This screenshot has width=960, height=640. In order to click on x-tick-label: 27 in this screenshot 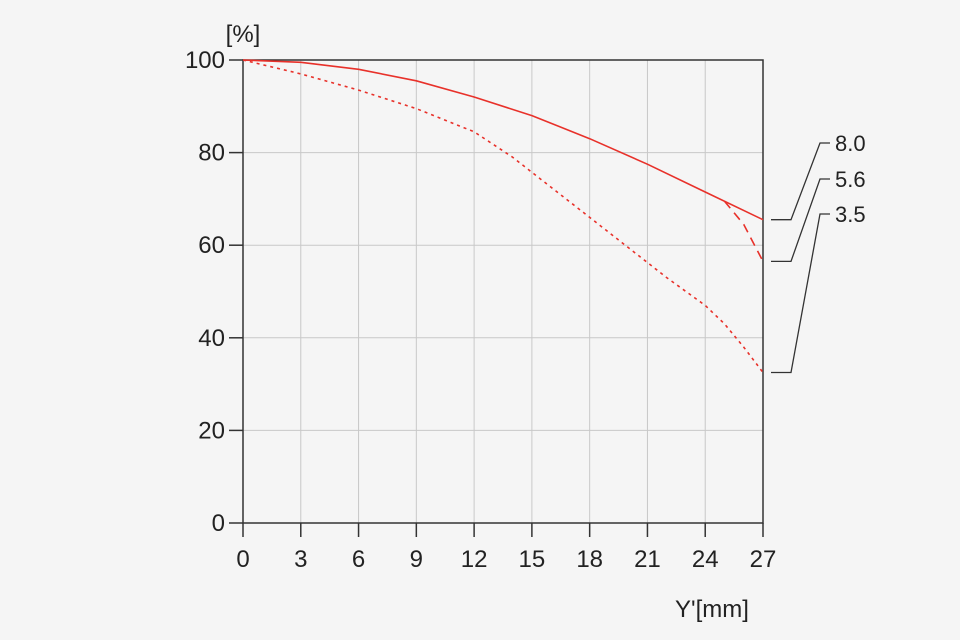, I will do `click(763, 559)`.